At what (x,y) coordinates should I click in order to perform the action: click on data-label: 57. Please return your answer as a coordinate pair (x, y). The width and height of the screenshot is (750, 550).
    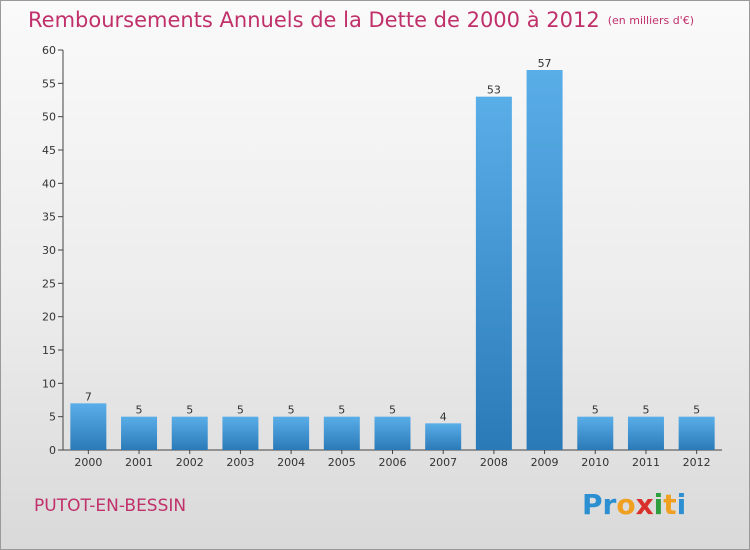
    Looking at the image, I should click on (545, 63).